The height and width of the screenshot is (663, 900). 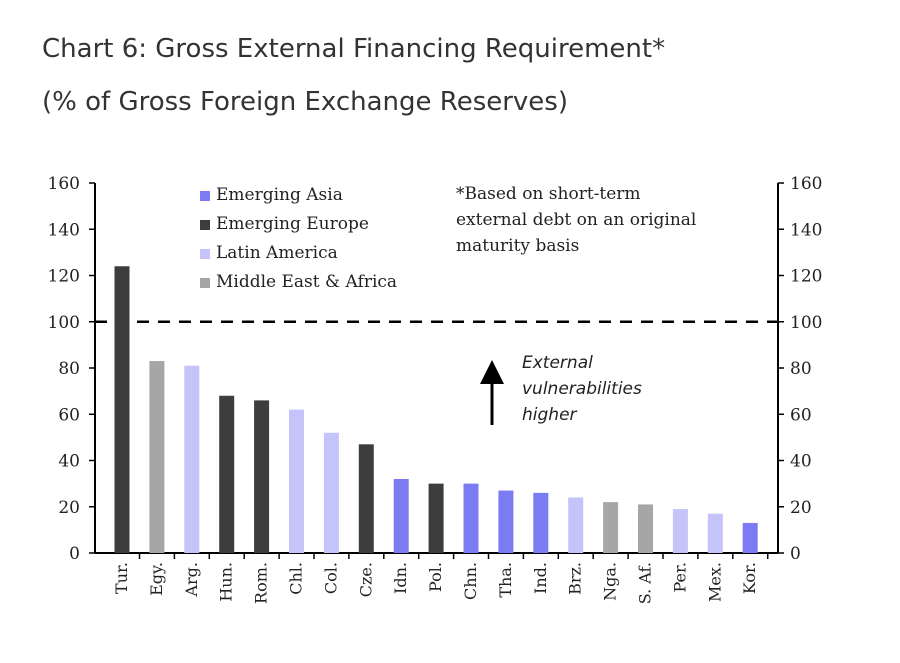 I want to click on y-tick-label-right: 40, so click(x=801, y=462).